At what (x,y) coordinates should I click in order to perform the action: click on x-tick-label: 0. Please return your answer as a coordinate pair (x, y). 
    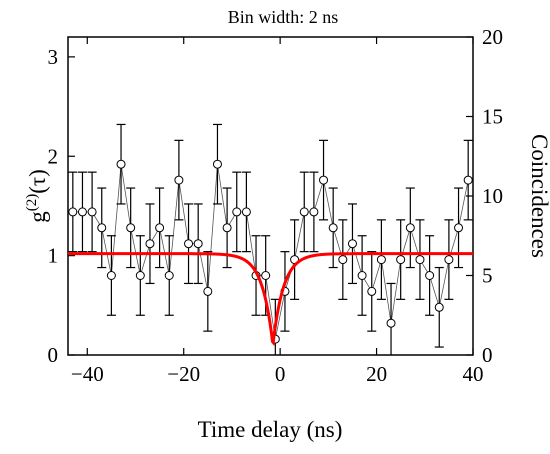
    Looking at the image, I should click on (280, 374).